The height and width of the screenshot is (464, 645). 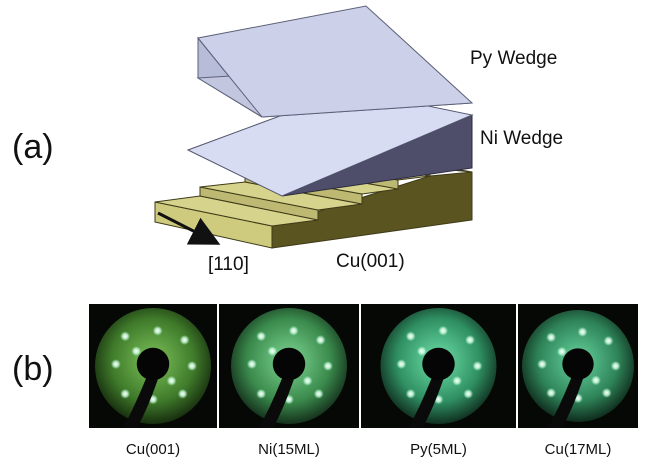 What do you see at coordinates (189, 228) in the screenshot?
I see `direction-arrow` at bounding box center [189, 228].